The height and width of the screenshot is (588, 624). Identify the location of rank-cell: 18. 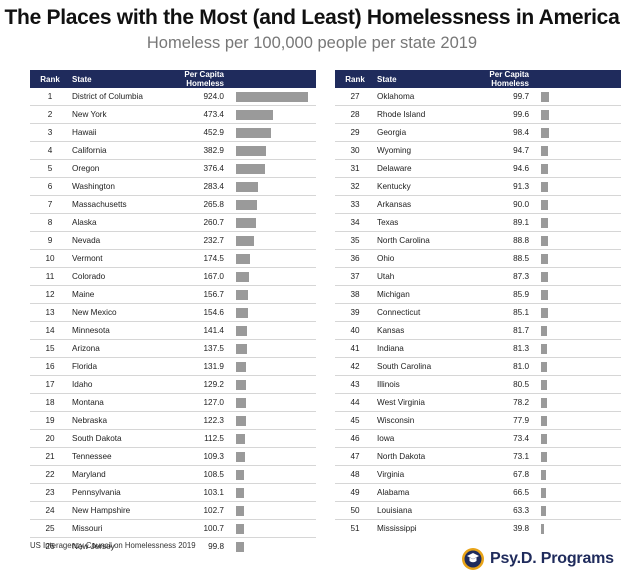
(50, 402).